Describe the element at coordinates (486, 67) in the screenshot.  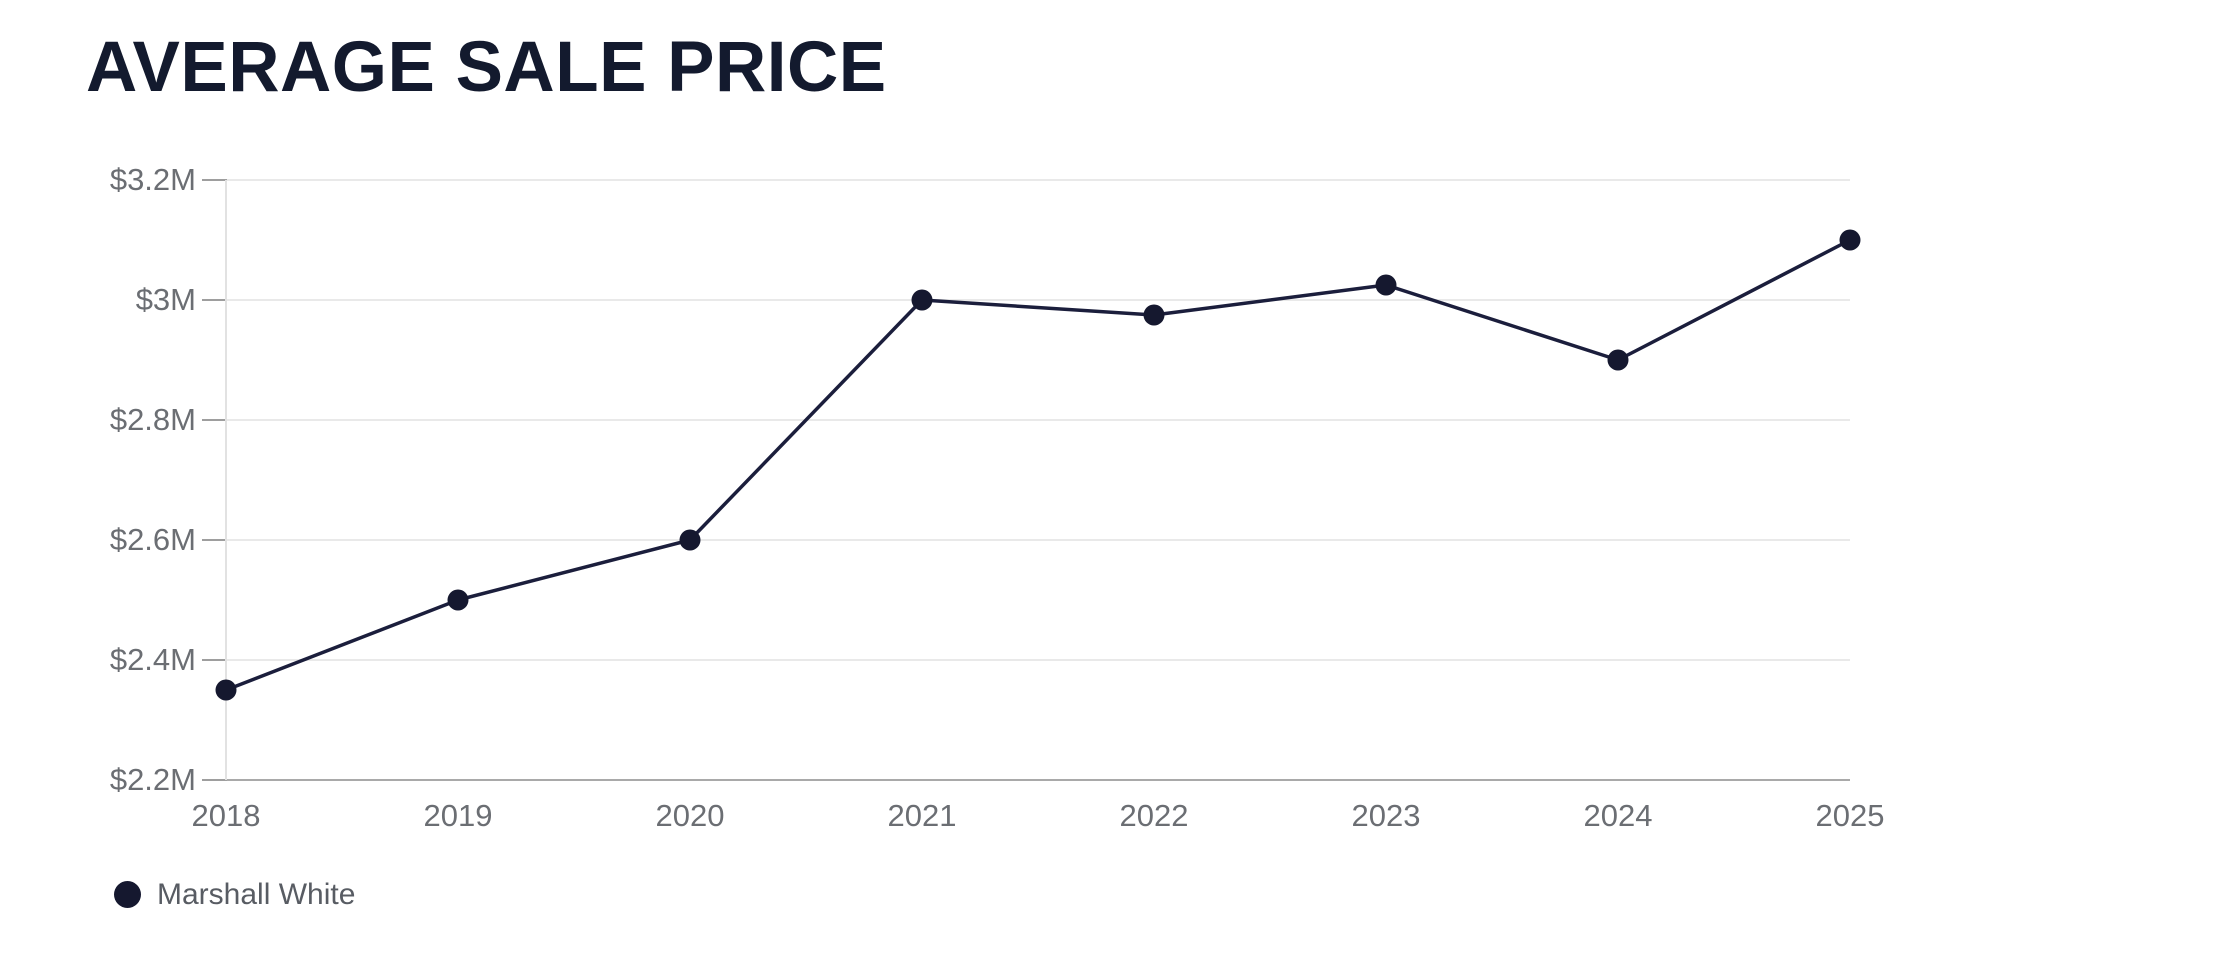
I see `chart-title: AVERAGE SALE PRICE` at that location.